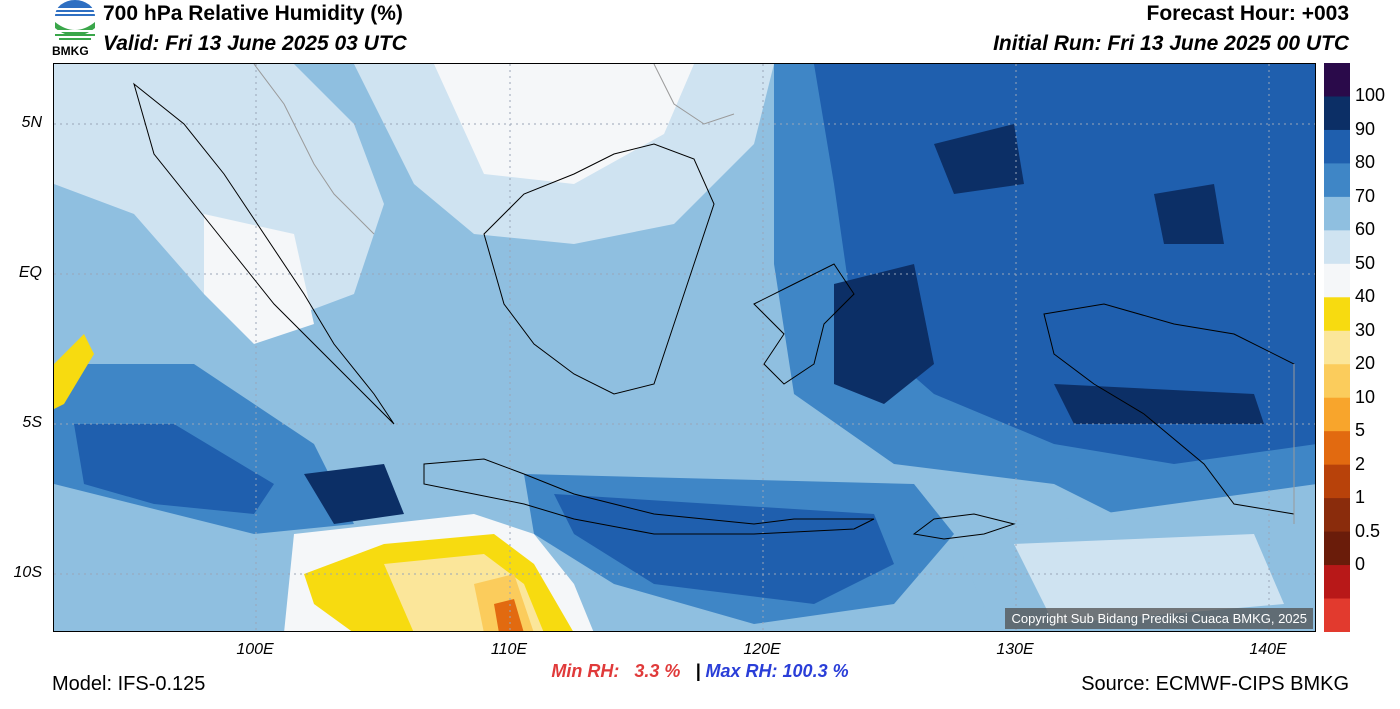 Image resolution: width=1400 pixels, height=709 pixels. I want to click on colorbar-label: 5, so click(1360, 430).